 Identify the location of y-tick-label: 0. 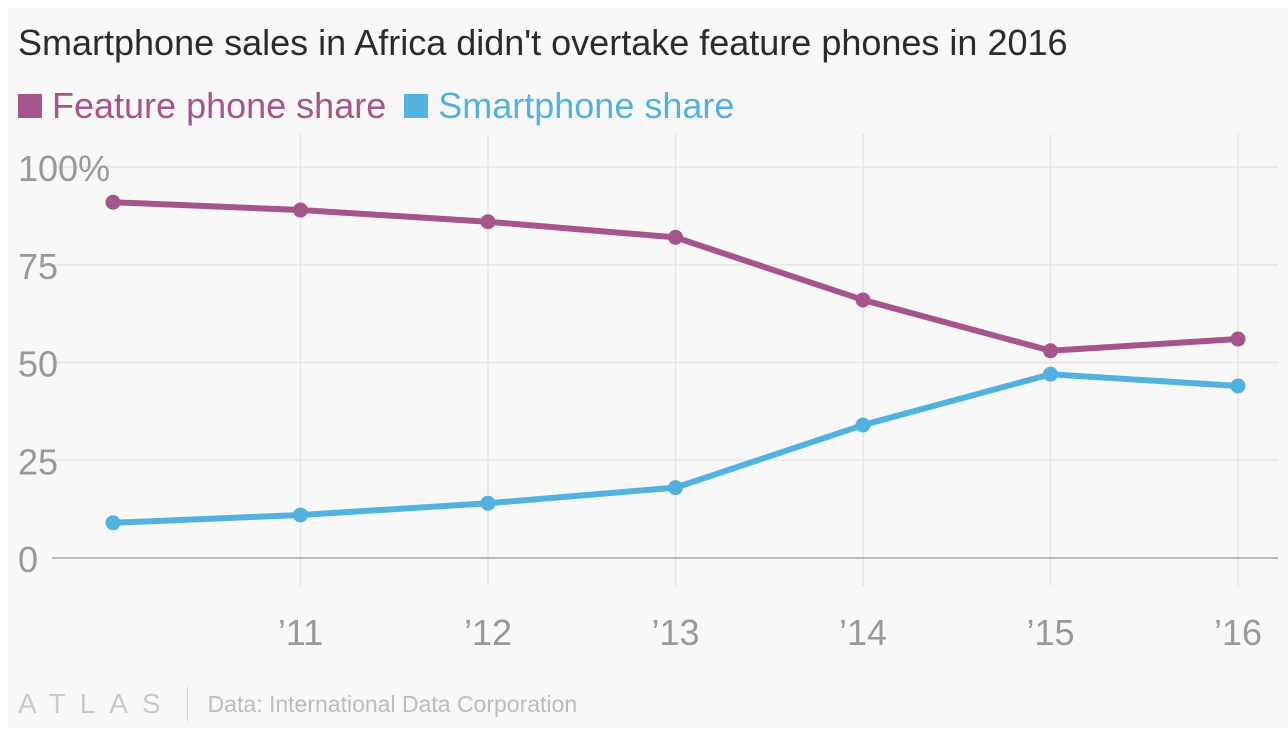
(28, 559).